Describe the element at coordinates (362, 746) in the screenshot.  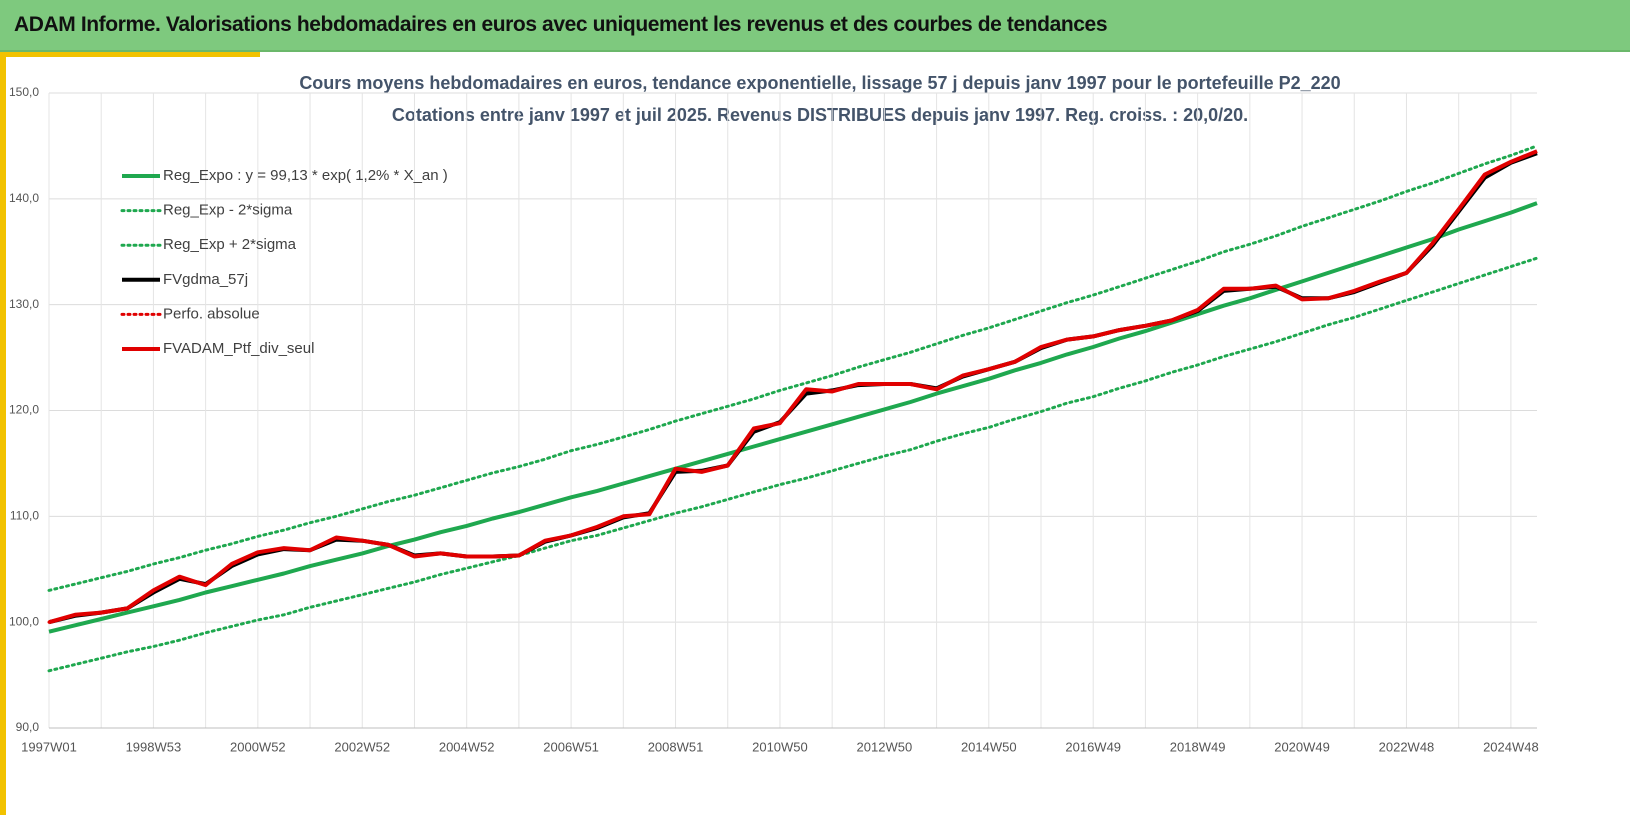
I see `x-tick-label: 2002W52` at that location.